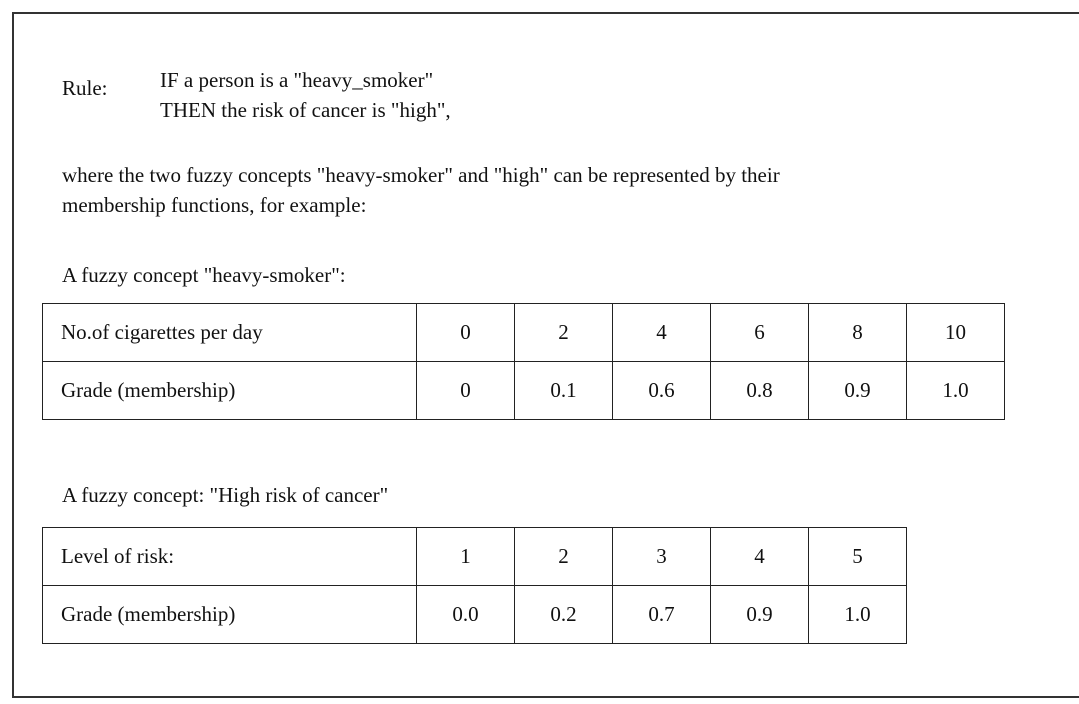 This screenshot has height=704, width=1079. What do you see at coordinates (225, 495) in the screenshot?
I see `table-heading: A fuzzy concept: "High risk of cancer"` at bounding box center [225, 495].